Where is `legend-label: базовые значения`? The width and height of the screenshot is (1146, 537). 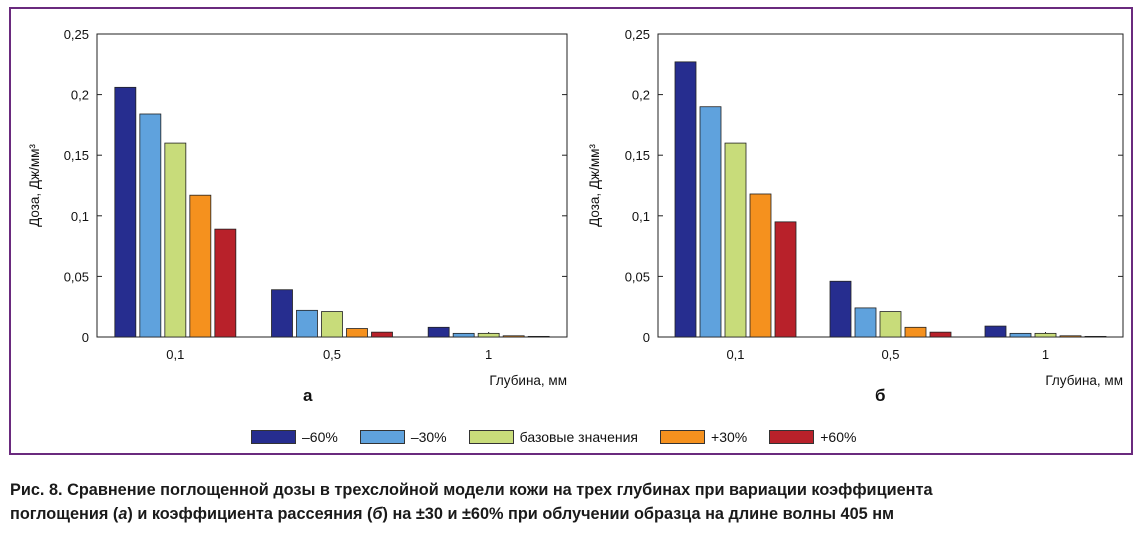 legend-label: базовые значения is located at coordinates (579, 437).